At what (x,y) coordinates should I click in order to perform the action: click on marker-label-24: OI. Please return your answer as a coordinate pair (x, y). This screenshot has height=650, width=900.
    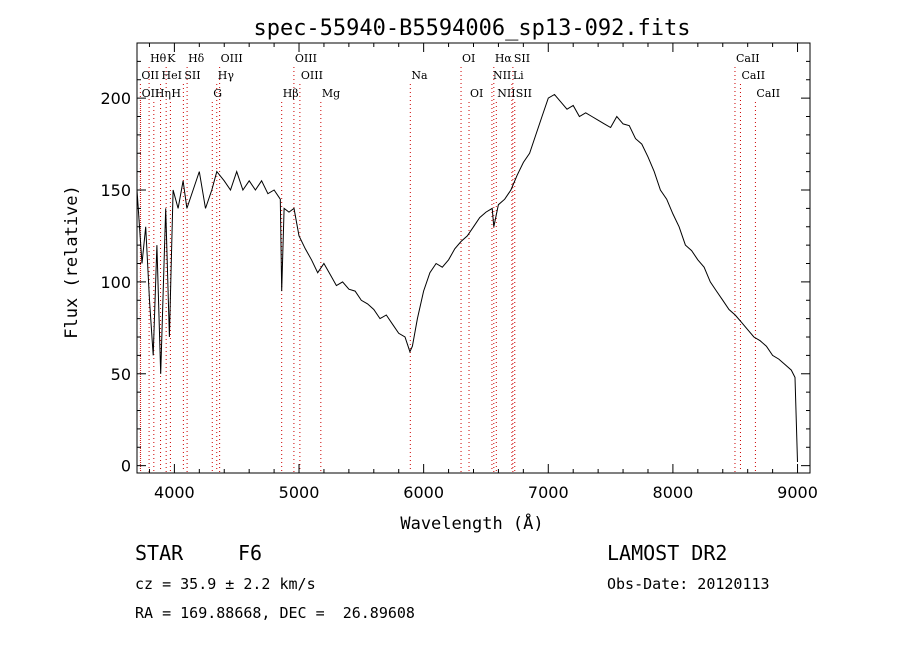
    Looking at the image, I should click on (476, 93).